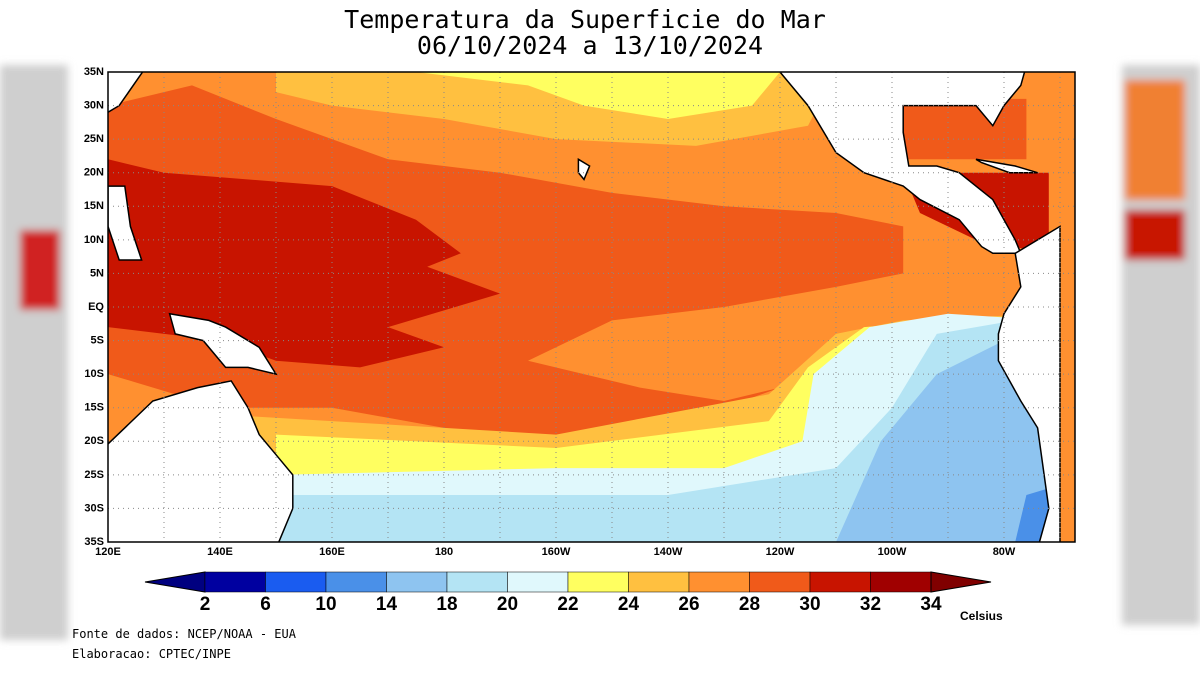  What do you see at coordinates (201, 461) in the screenshot?
I see `australia` at bounding box center [201, 461].